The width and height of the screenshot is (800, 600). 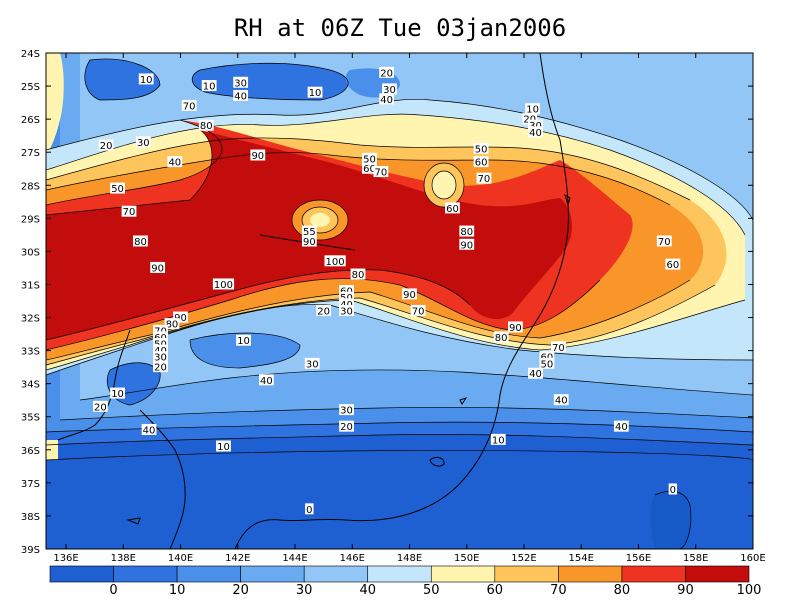 I want to click on rh-south-pocket, so click(x=670, y=520).